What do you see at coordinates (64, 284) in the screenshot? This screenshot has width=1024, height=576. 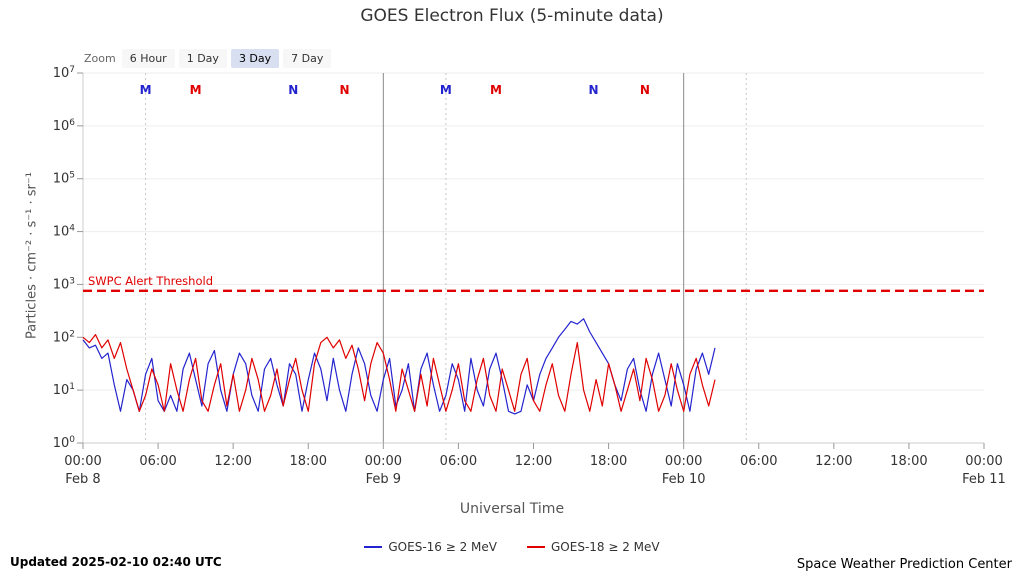 I see `y-tick-label: 103` at bounding box center [64, 284].